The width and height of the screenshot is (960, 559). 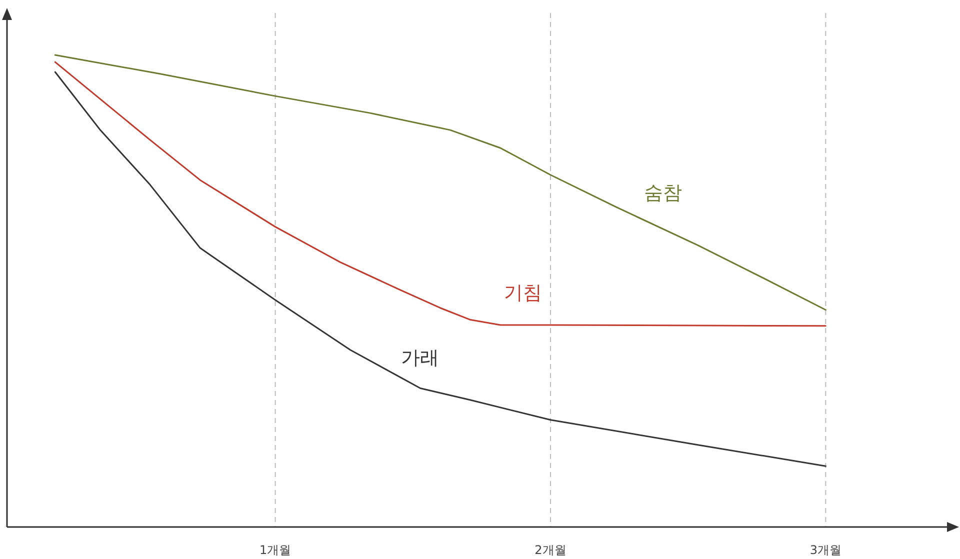 I want to click on series-label: 기침, so click(x=523, y=293).